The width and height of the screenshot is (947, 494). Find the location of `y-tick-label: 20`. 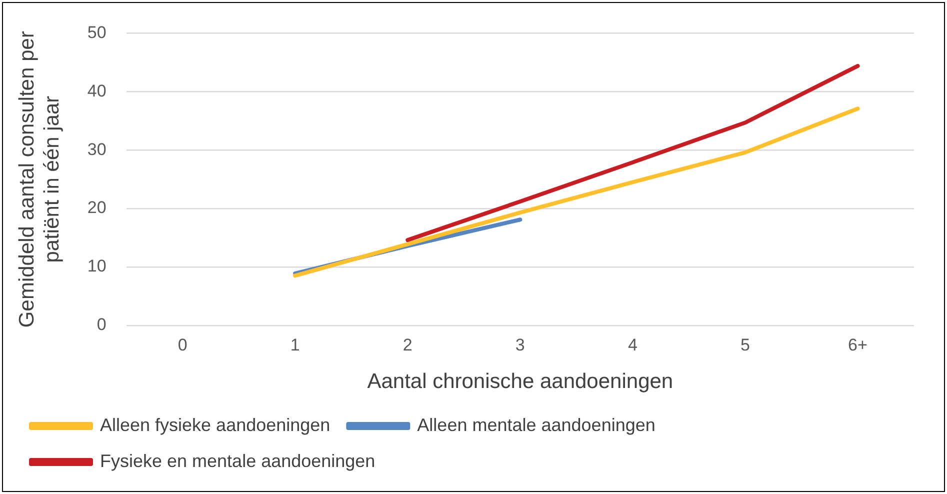

y-tick-label: 20 is located at coordinates (96, 208).